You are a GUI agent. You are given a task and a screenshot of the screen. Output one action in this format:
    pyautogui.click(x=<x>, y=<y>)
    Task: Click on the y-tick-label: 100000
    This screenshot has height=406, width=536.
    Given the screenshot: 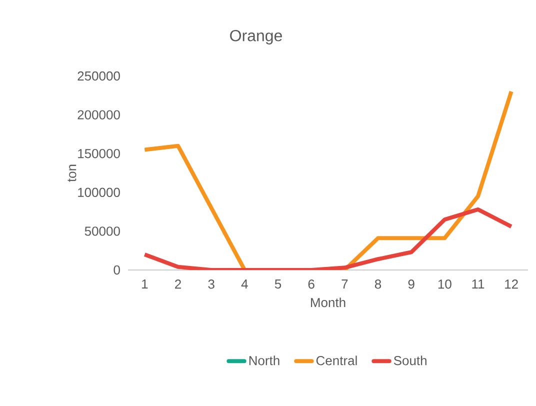 What is the action you would take?
    pyautogui.click(x=99, y=192)
    